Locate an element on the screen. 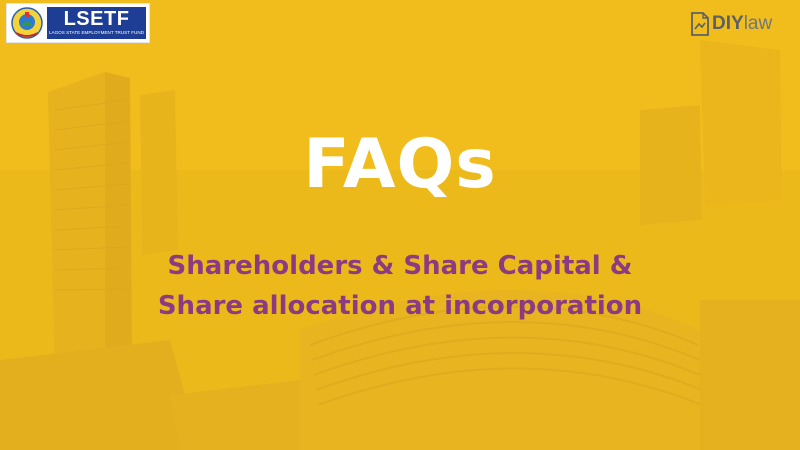 The width and height of the screenshot is (800, 450). lsetf-tagline: LAGOS STATE EMPLOYMENT TRUST FUND is located at coordinates (96, 32).